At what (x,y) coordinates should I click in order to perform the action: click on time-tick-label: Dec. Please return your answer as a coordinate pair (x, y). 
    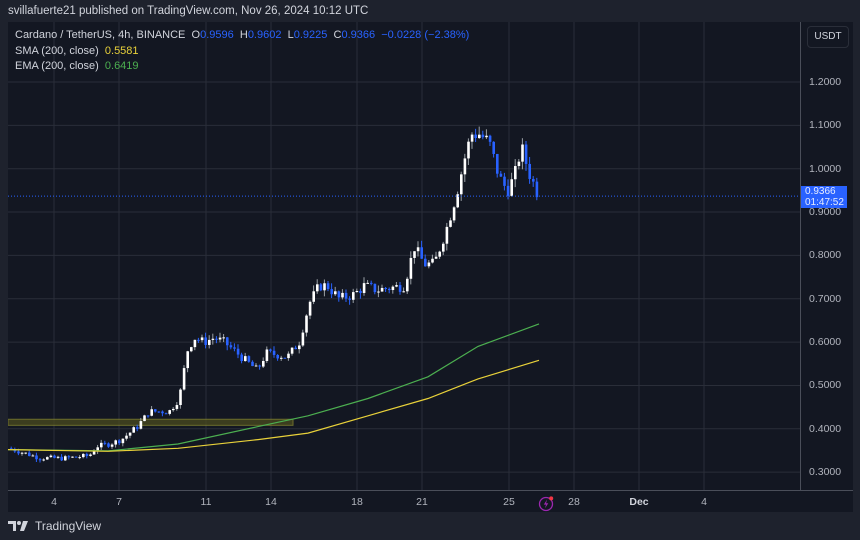
    Looking at the image, I should click on (639, 502).